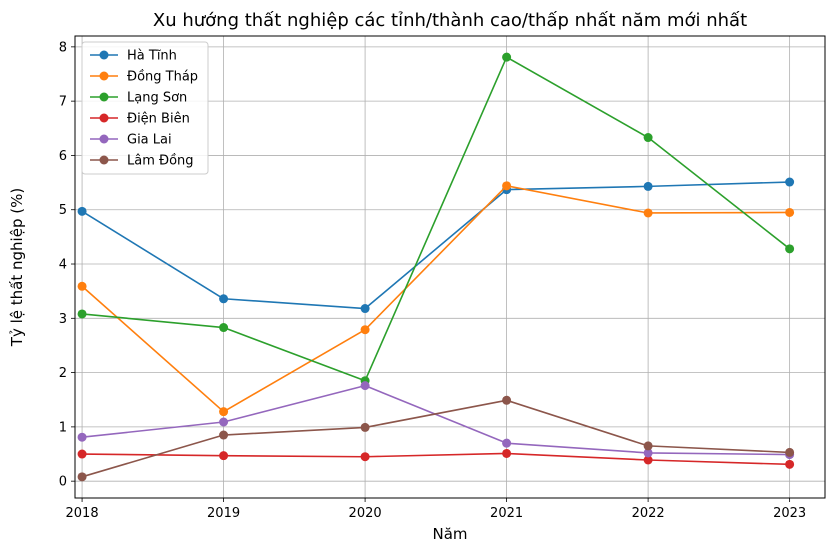 The image size is (836, 555). I want to click on x-tick-label: 2021, so click(506, 513).